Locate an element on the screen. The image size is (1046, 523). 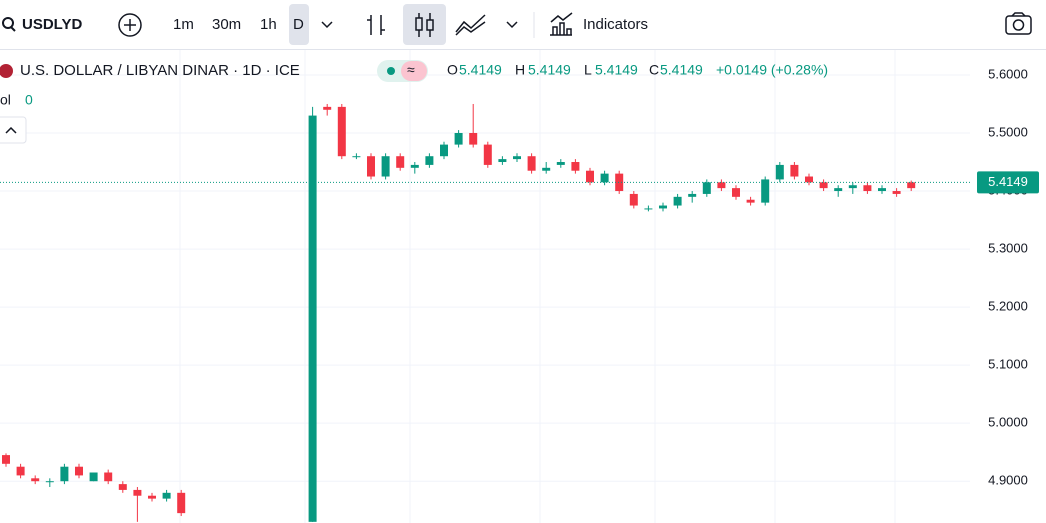
interval: 30m is located at coordinates (226, 24).